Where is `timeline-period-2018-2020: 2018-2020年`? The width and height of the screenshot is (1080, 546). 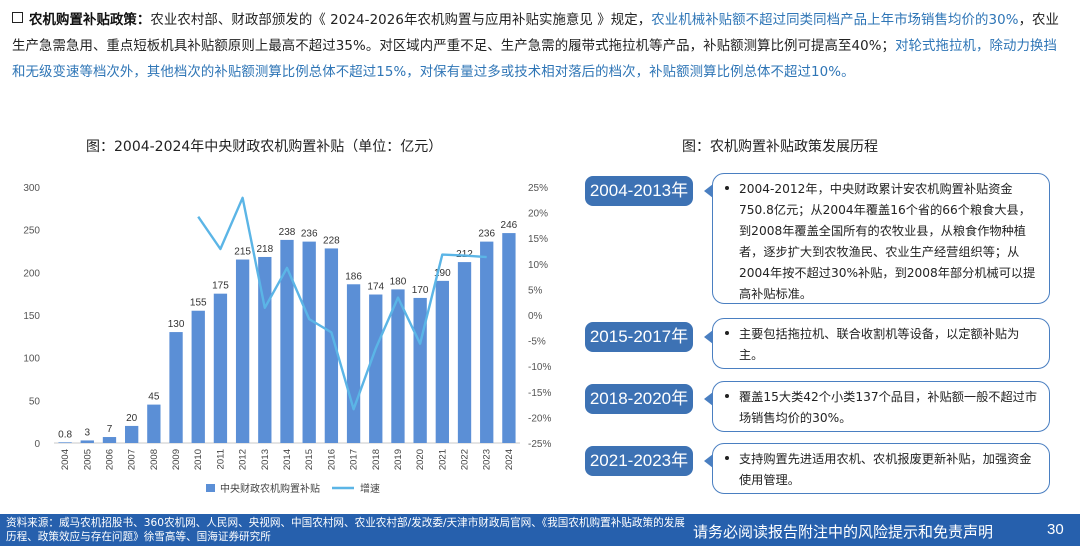
timeline-period-2018-2020: 2018-2020年 is located at coordinates (639, 399).